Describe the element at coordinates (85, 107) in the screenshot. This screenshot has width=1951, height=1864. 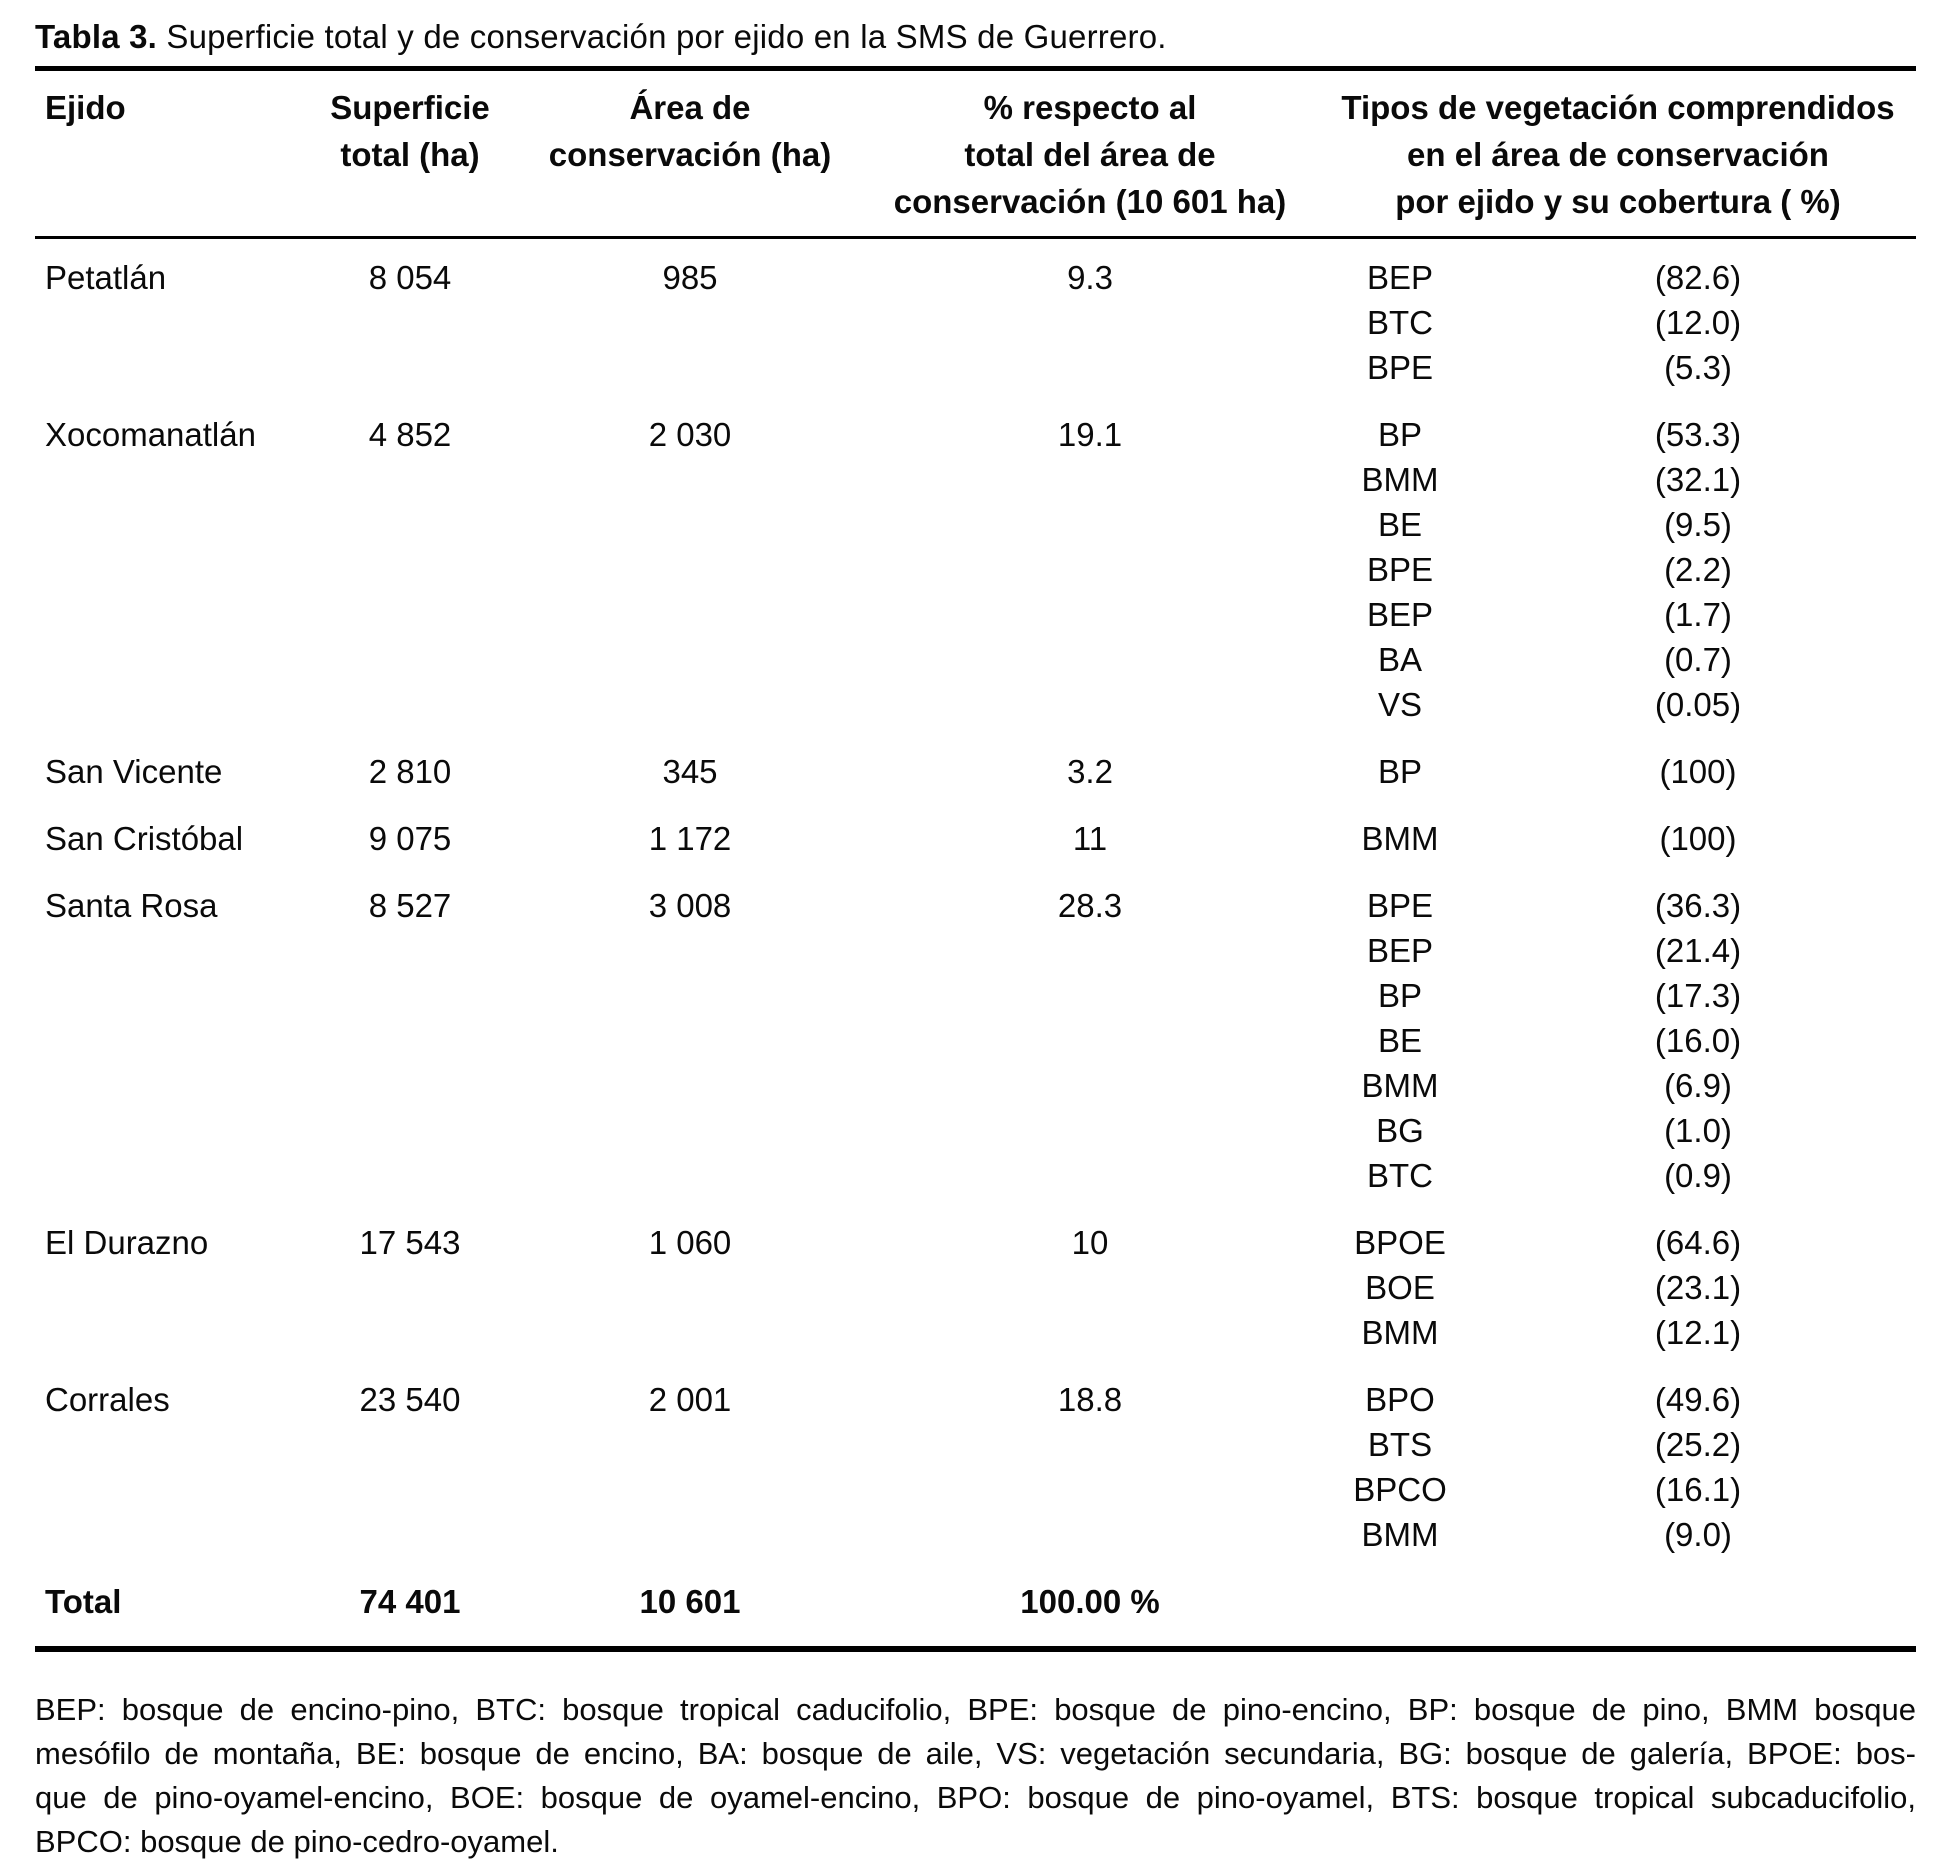
I see `header-ejido: Ejido` at that location.